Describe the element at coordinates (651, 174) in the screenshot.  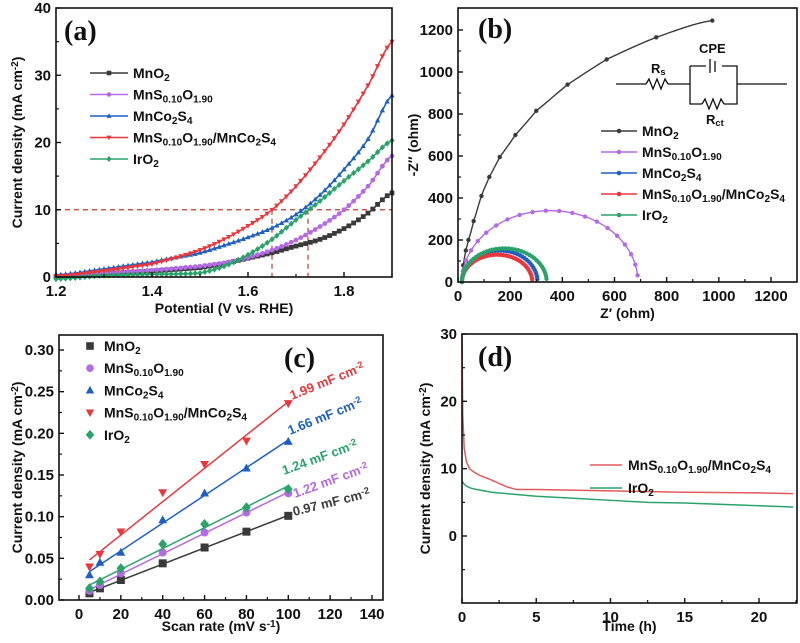
I see `legend-item: MnCo2S4` at that location.